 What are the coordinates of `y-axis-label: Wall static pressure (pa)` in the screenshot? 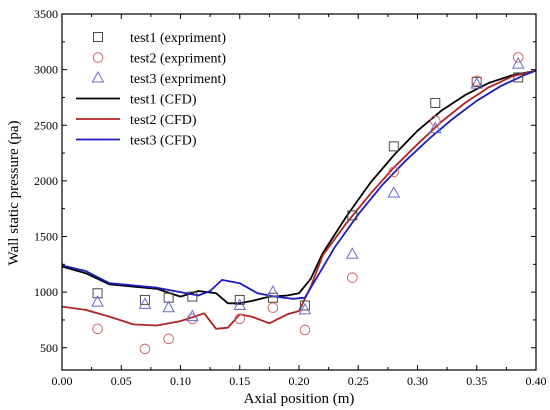 It's located at (14, 193).